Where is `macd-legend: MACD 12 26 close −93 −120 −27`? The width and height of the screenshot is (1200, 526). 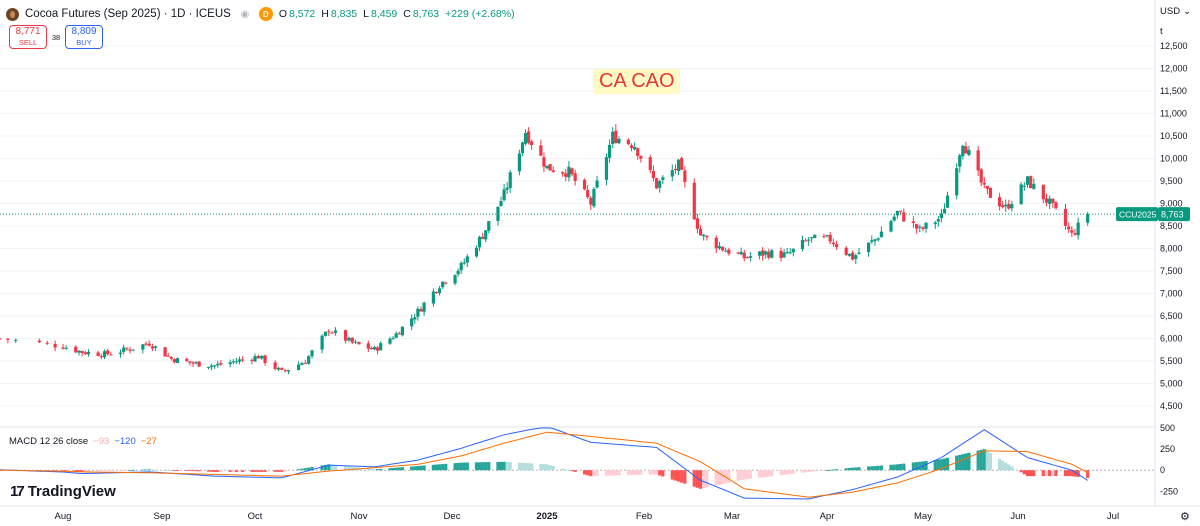
macd-legend: MACD 12 26 close −93 −120 −27 is located at coordinates (83, 441).